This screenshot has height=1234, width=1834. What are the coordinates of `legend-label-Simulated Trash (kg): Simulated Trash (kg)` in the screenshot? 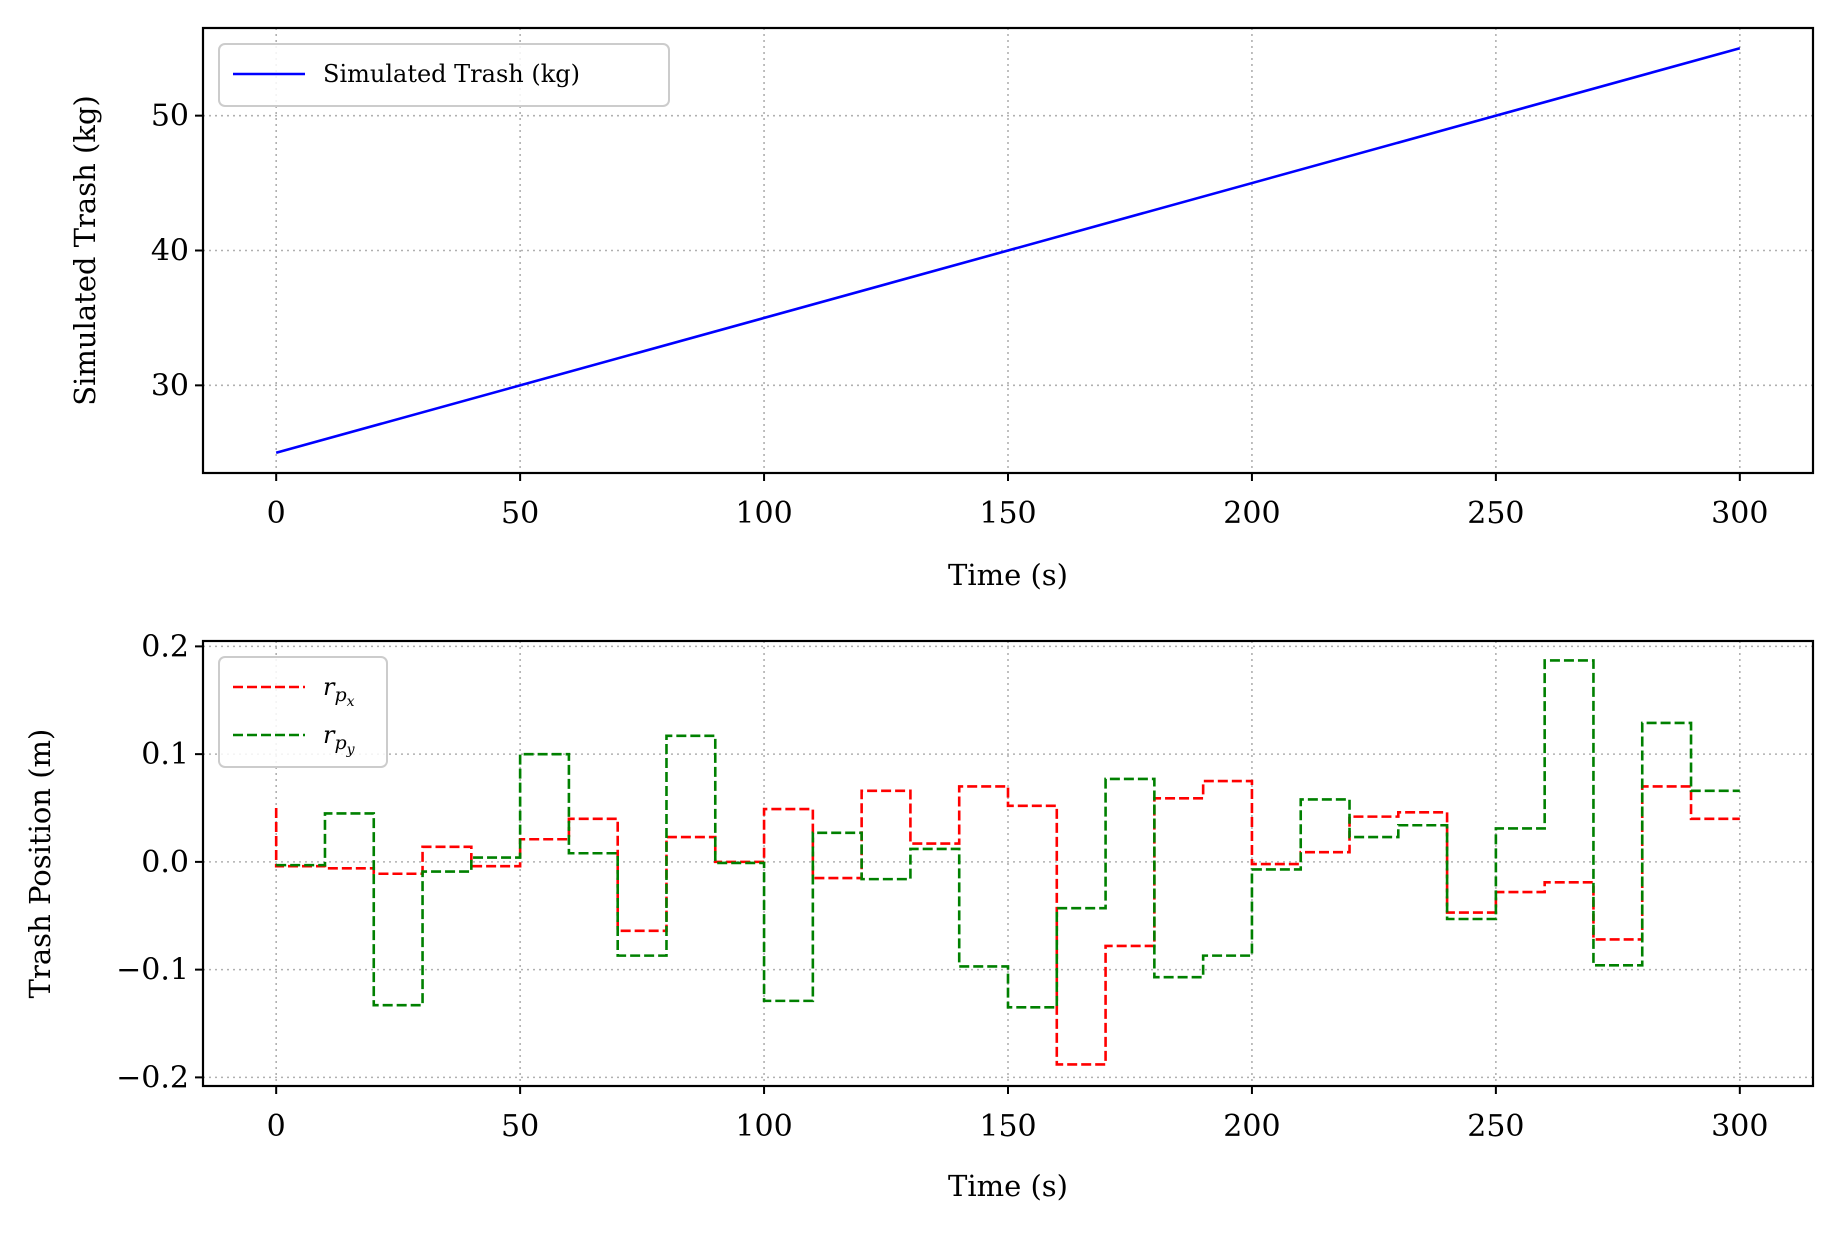 It's located at (451, 74).